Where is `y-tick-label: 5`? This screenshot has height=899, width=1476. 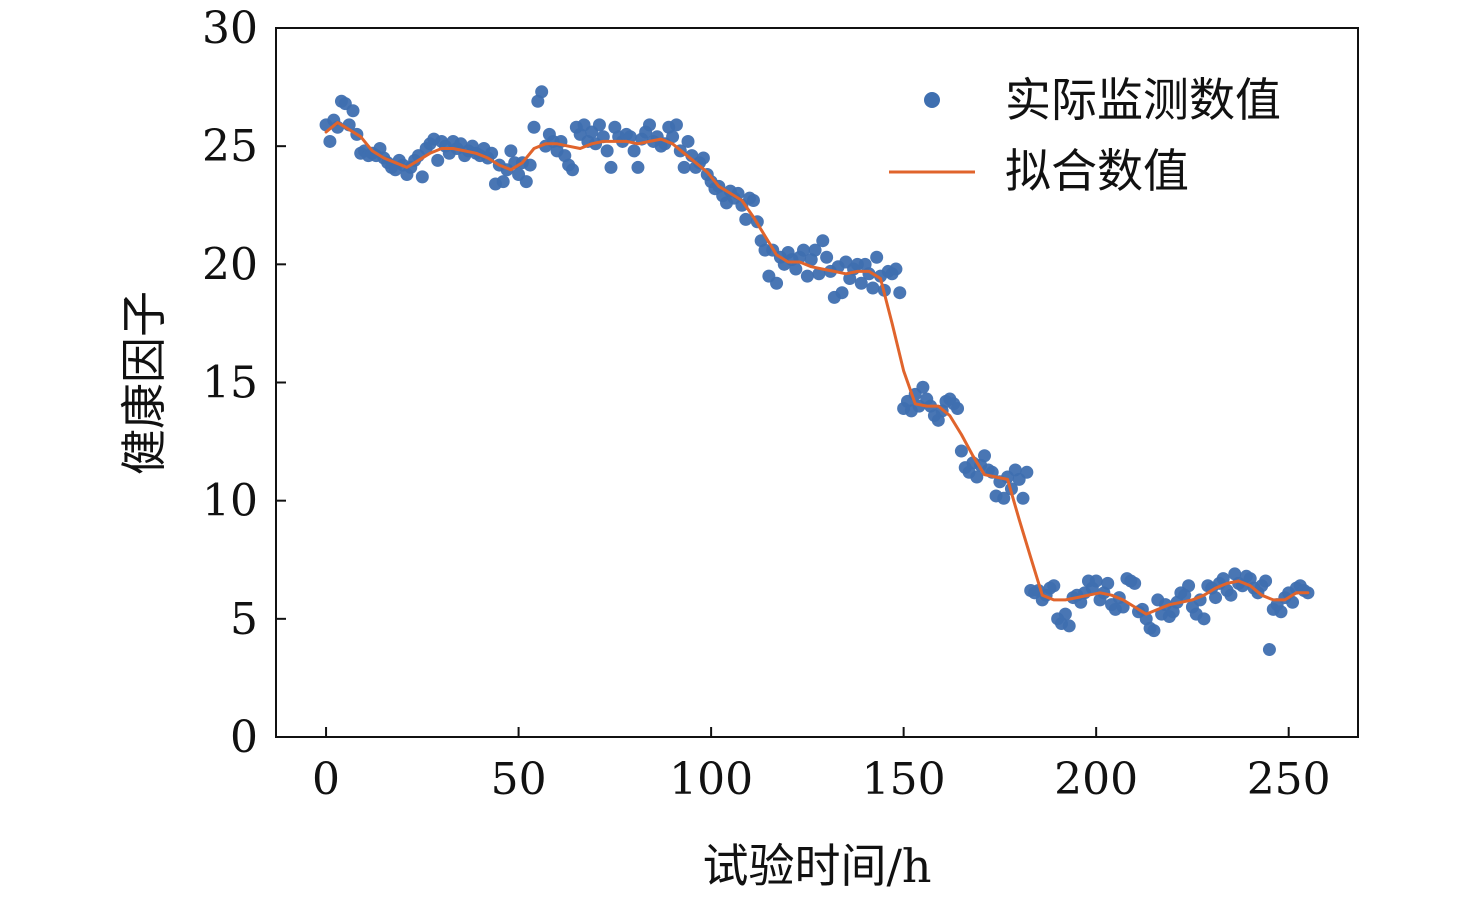 y-tick-label: 5 is located at coordinates (244, 619).